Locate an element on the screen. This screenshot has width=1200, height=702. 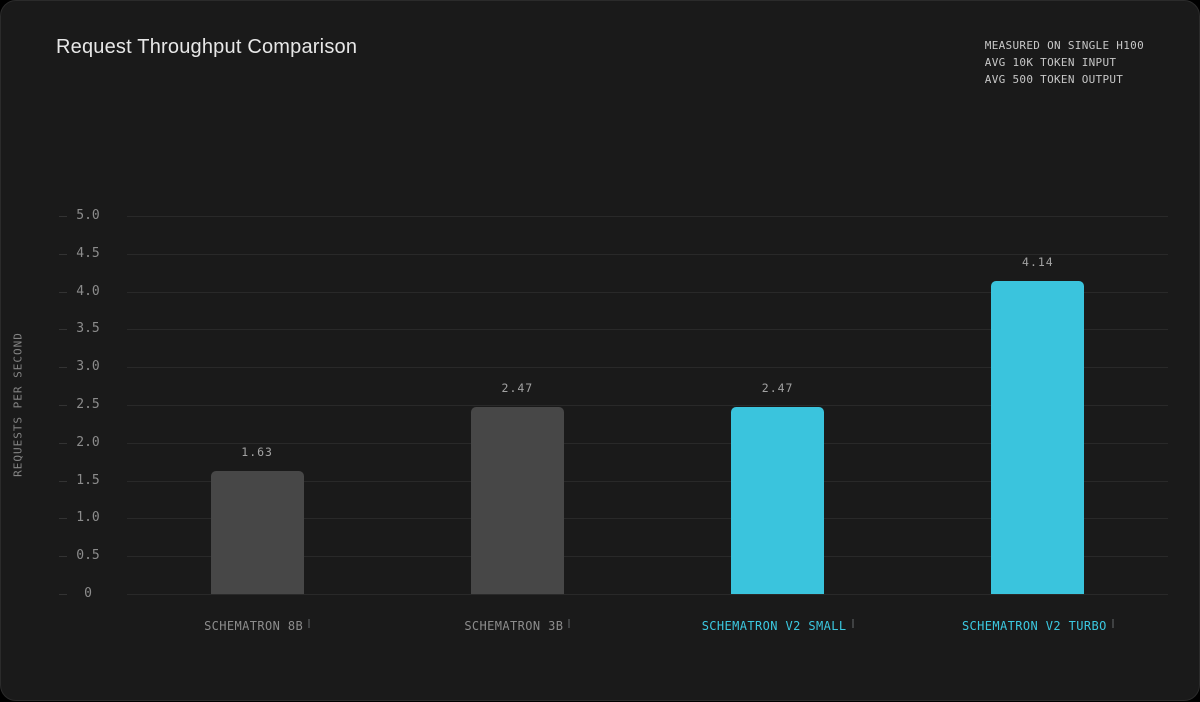
y-tick-label: 0 is located at coordinates (88, 593).